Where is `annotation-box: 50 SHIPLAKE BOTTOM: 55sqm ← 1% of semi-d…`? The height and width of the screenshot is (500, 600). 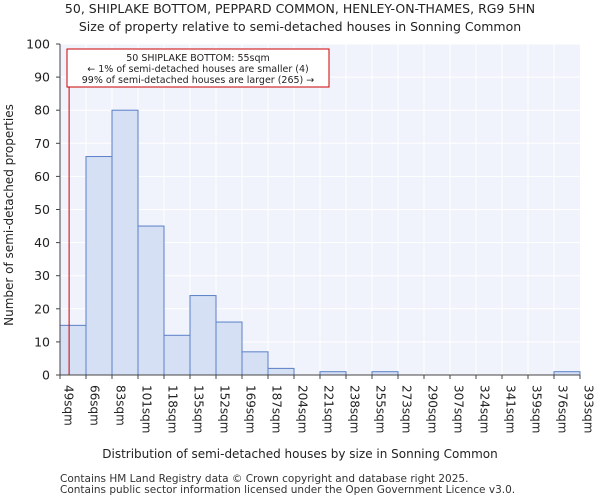
annotation-box: 50 SHIPLAKE BOTTOM: 55sqm ← 1% of semi-d… is located at coordinates (198, 68).